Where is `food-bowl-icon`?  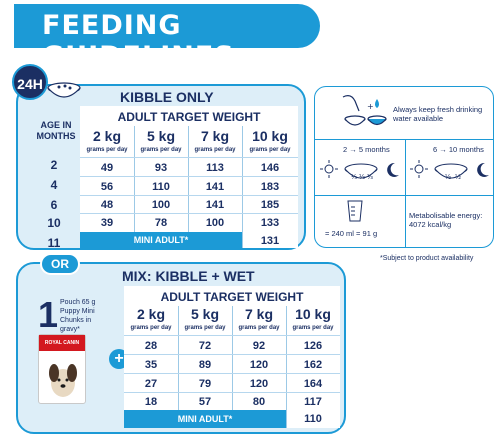 food-bowl-icon is located at coordinates (64, 90).